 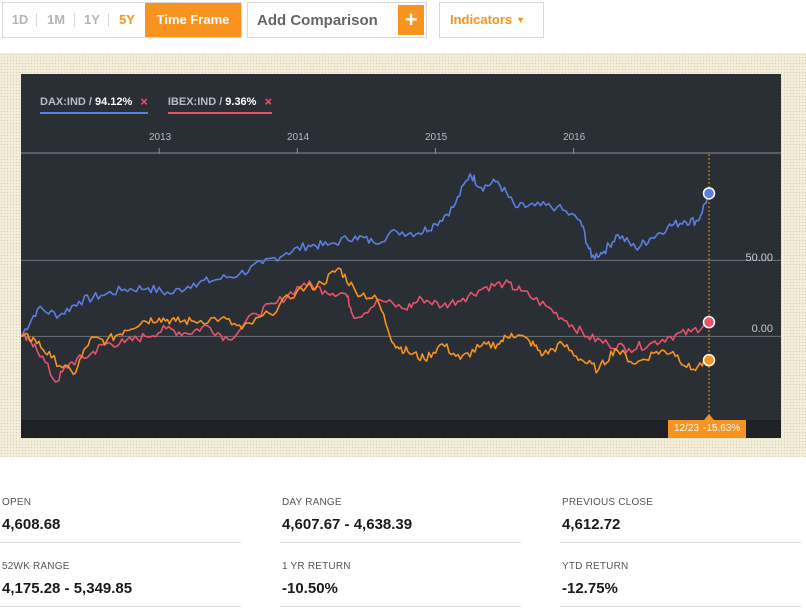 What do you see at coordinates (574, 137) in the screenshot?
I see `x-tick-label: 2016` at bounding box center [574, 137].